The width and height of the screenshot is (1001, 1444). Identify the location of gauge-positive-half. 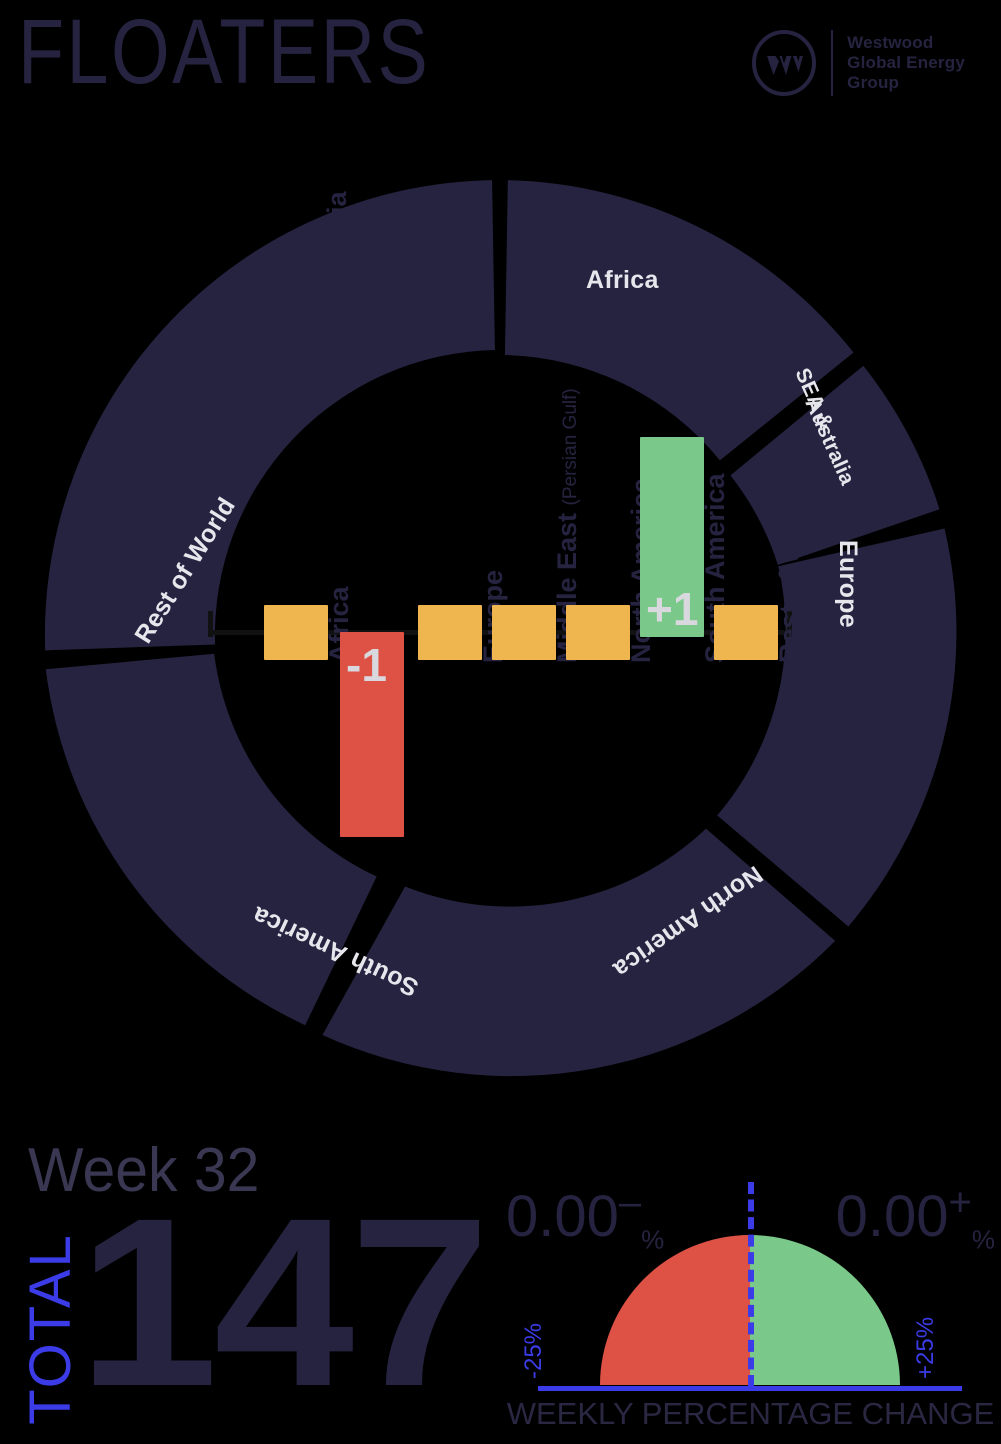
(825, 1310).